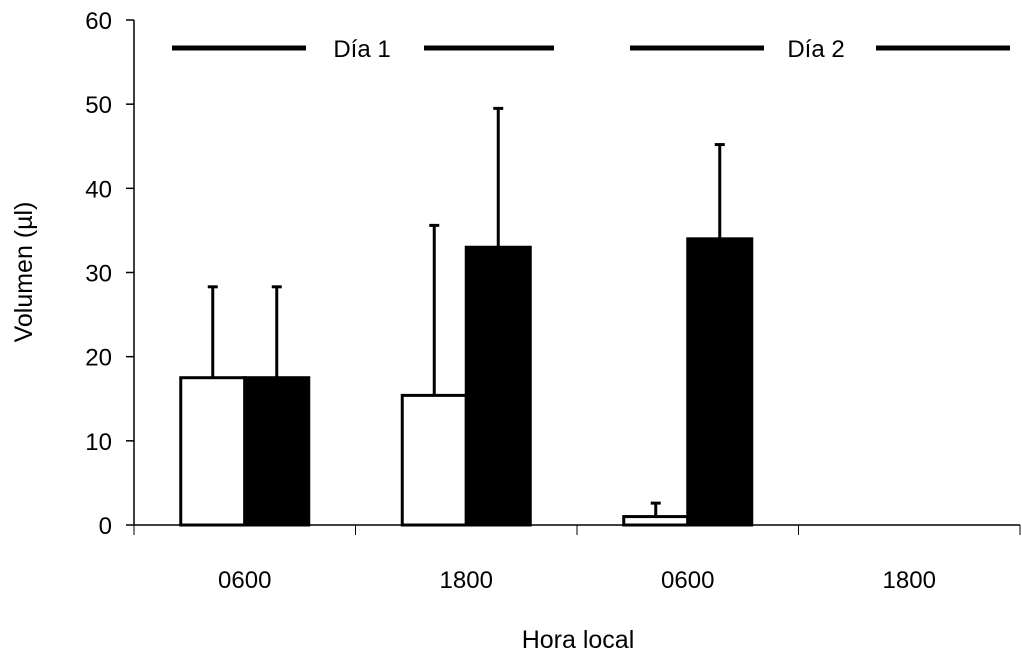 The width and height of the screenshot is (1022, 658). What do you see at coordinates (98, 358) in the screenshot?
I see `y-tick-label: 20` at bounding box center [98, 358].